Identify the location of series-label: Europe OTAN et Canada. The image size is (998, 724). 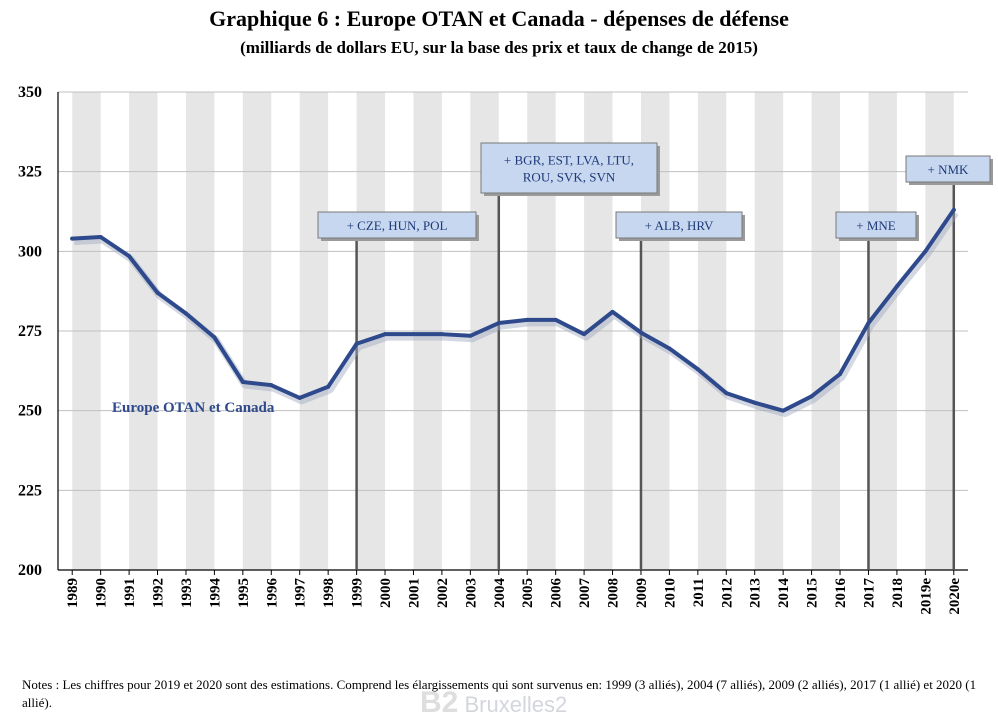
(193, 408).